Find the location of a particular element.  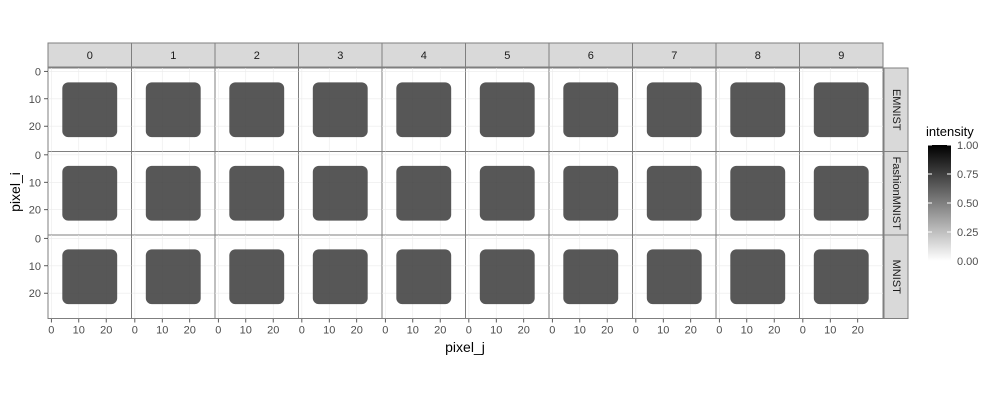

legend: intensity 1.00 0.75 0.50 0.25 0.00 is located at coordinates (952, 196).